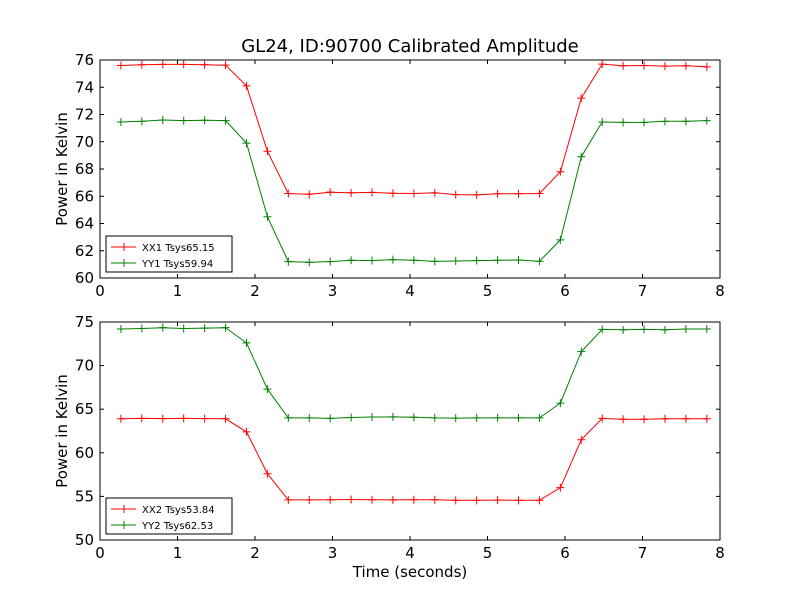 The height and width of the screenshot is (600, 800). I want to click on x-tick-label: 5, so click(488, 553).